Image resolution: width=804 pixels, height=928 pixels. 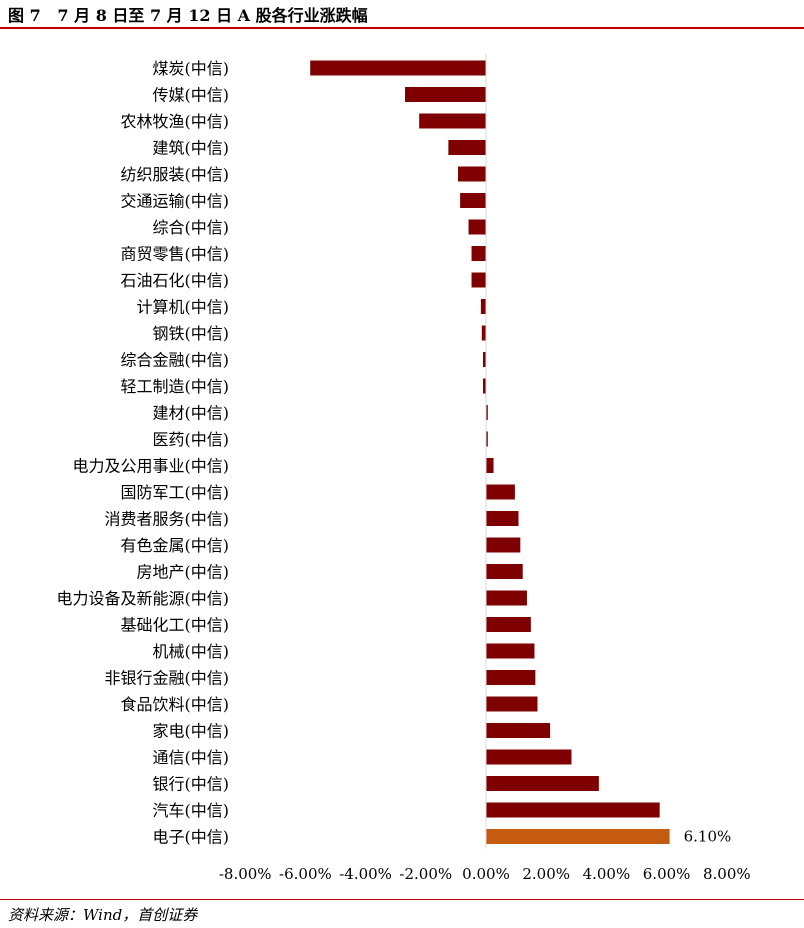 I want to click on category-label-28: 银行(中信), so click(x=191, y=784).